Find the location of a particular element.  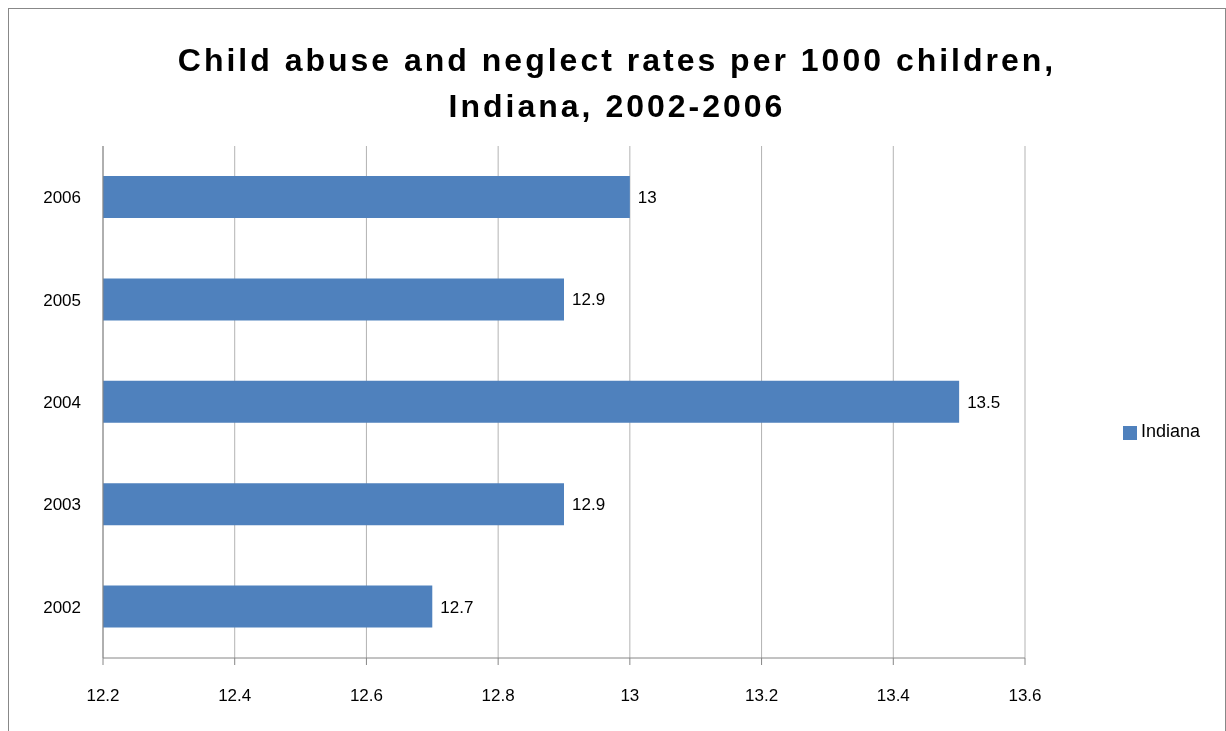

y-tick-label: 2005 is located at coordinates (62, 300).